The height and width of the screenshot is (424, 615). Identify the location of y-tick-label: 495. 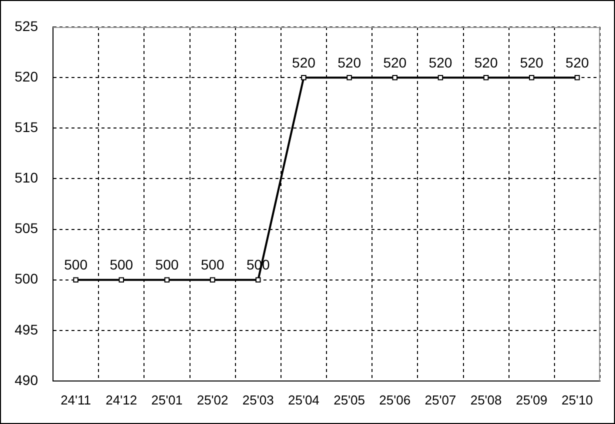
(26, 329).